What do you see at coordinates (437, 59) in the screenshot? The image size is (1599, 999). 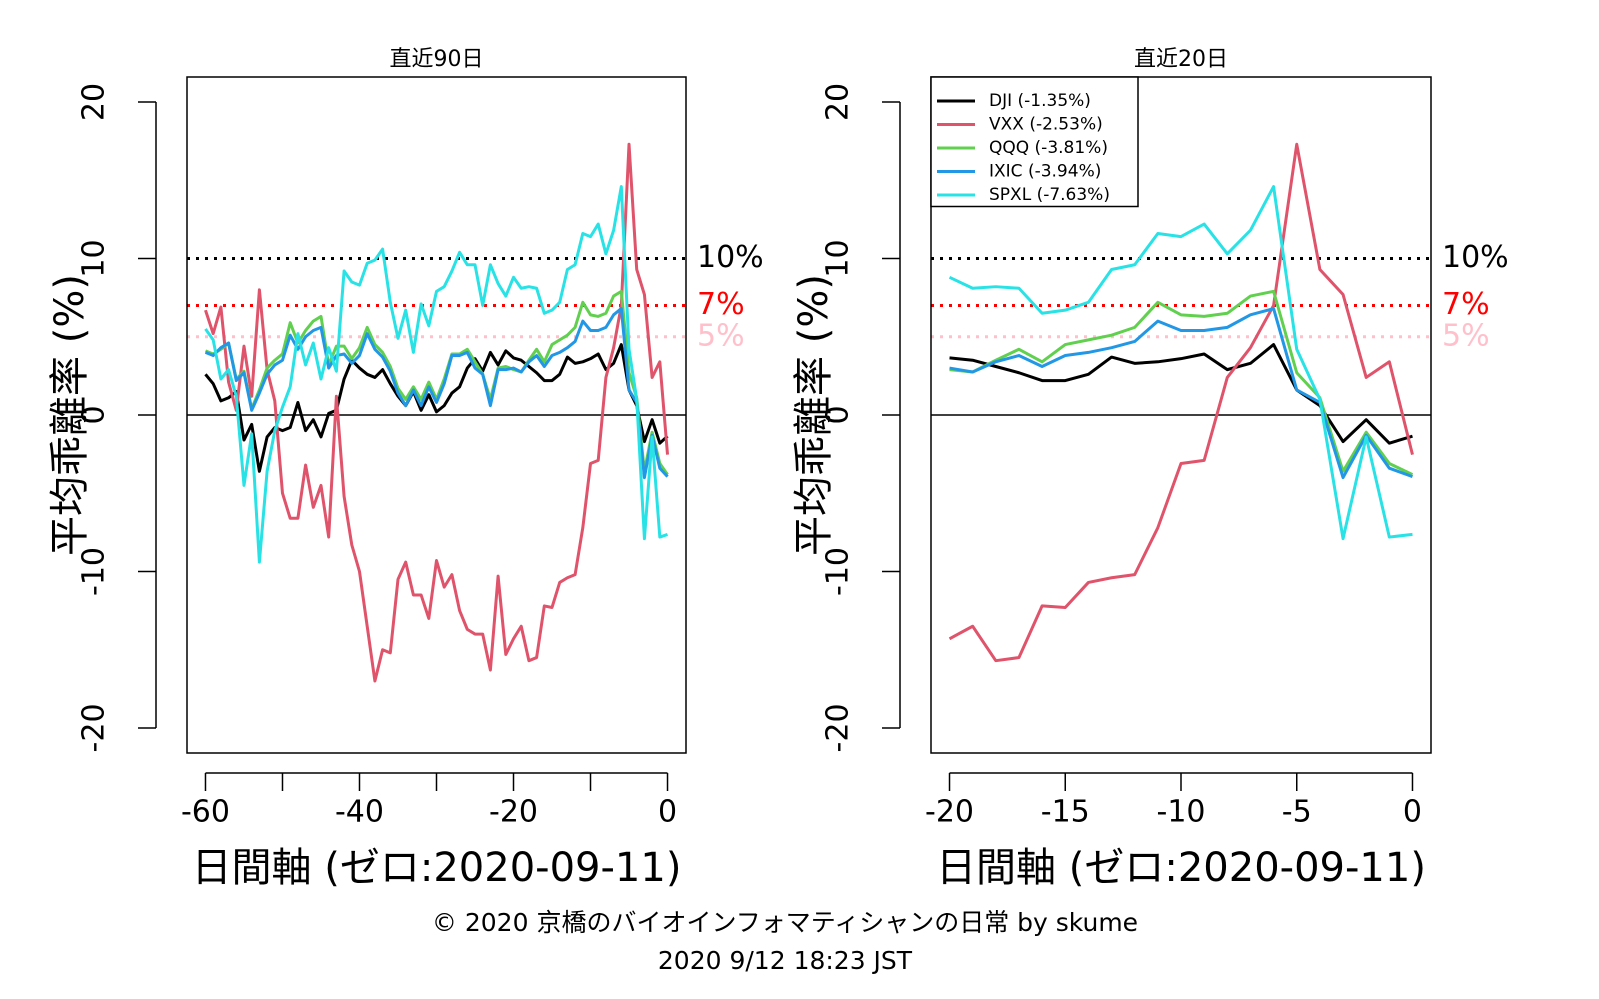 I see `chart-title: 直近90日` at bounding box center [437, 59].